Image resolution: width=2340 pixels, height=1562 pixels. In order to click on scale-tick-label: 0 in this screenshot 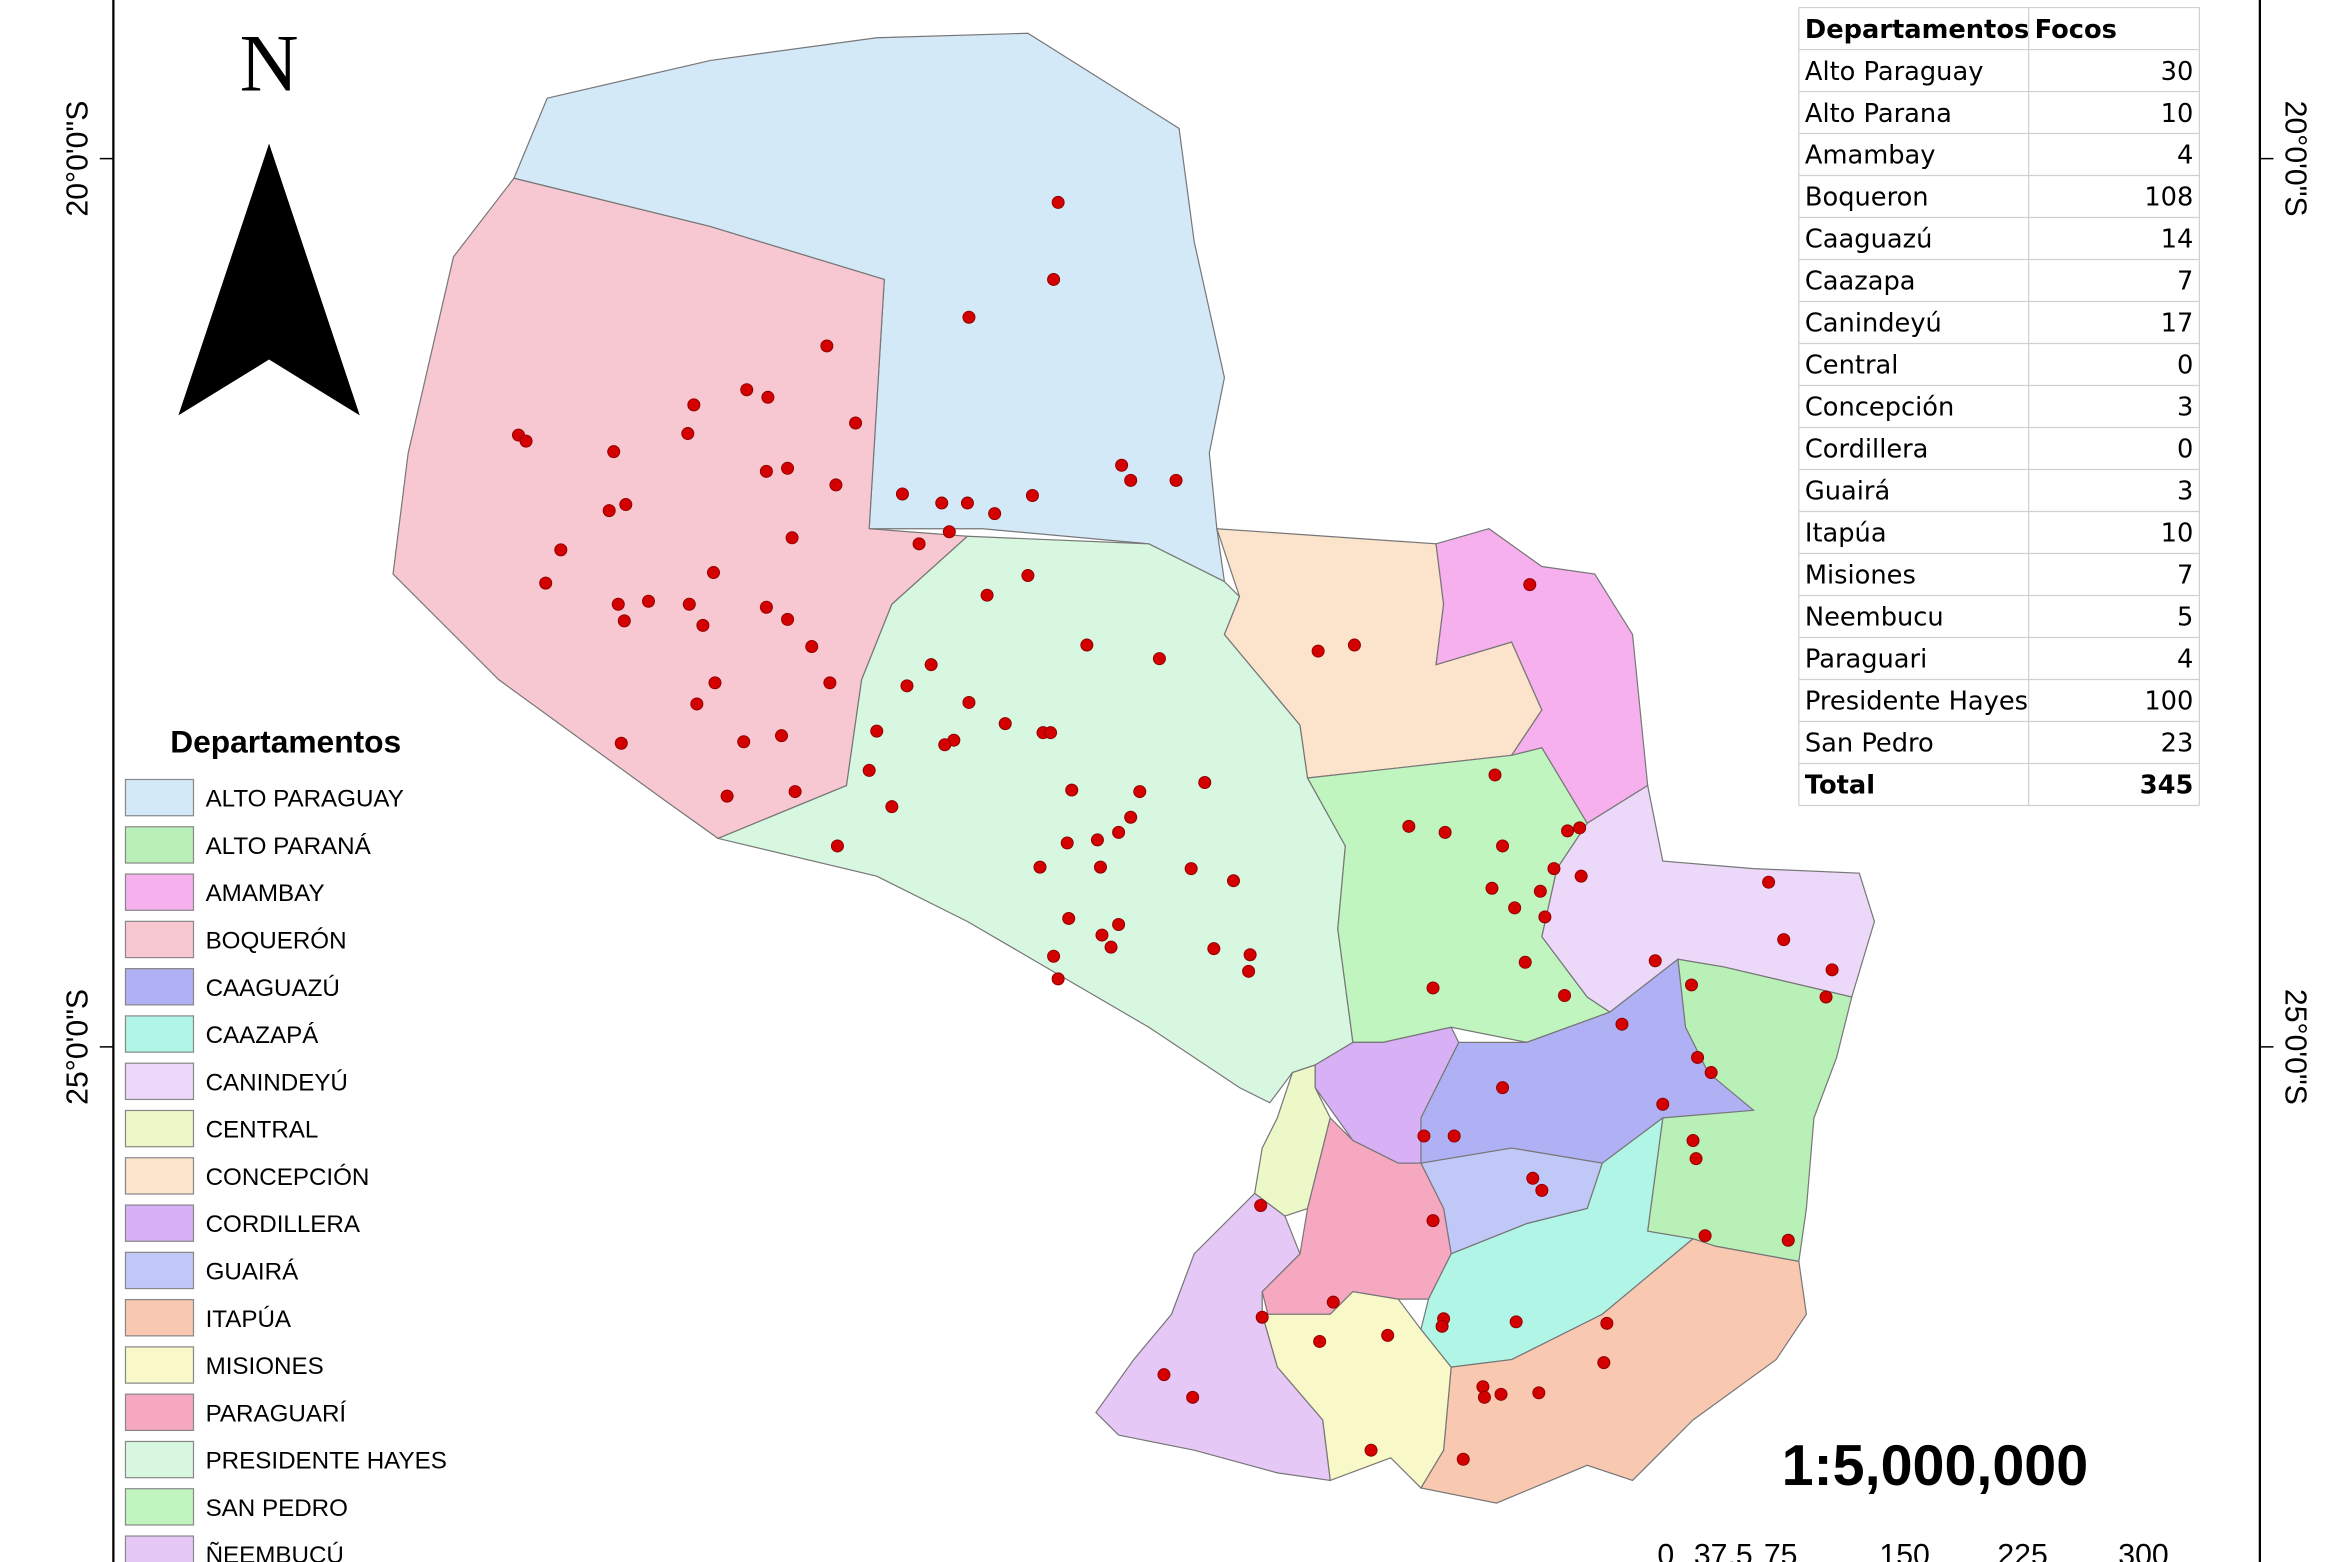, I will do `click(1665, 1550)`.